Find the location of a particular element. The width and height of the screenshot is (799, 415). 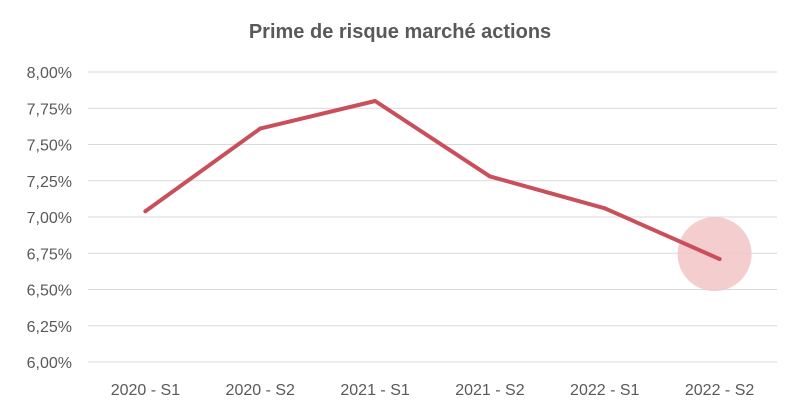

y-tick-label: 7,75% is located at coordinates (49, 109).